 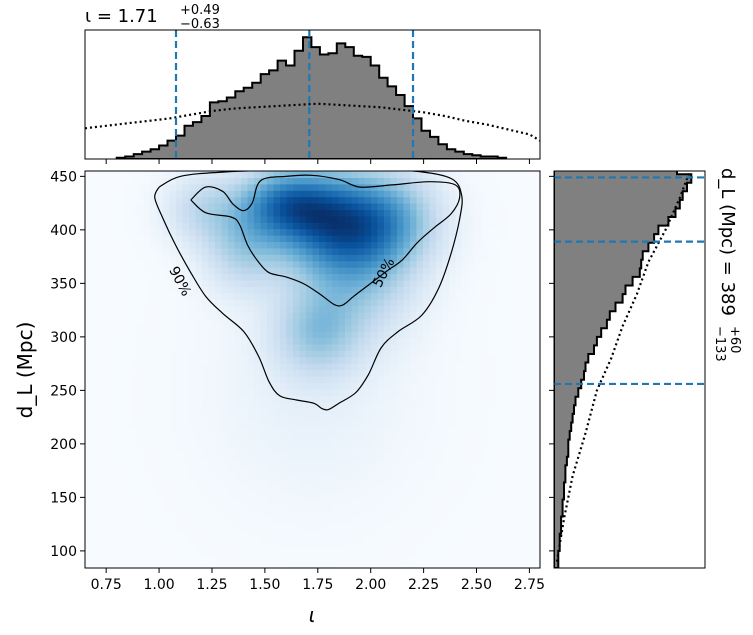 I want to click on right-title-main: d_L (Mpc) = 389, so click(x=727, y=242).